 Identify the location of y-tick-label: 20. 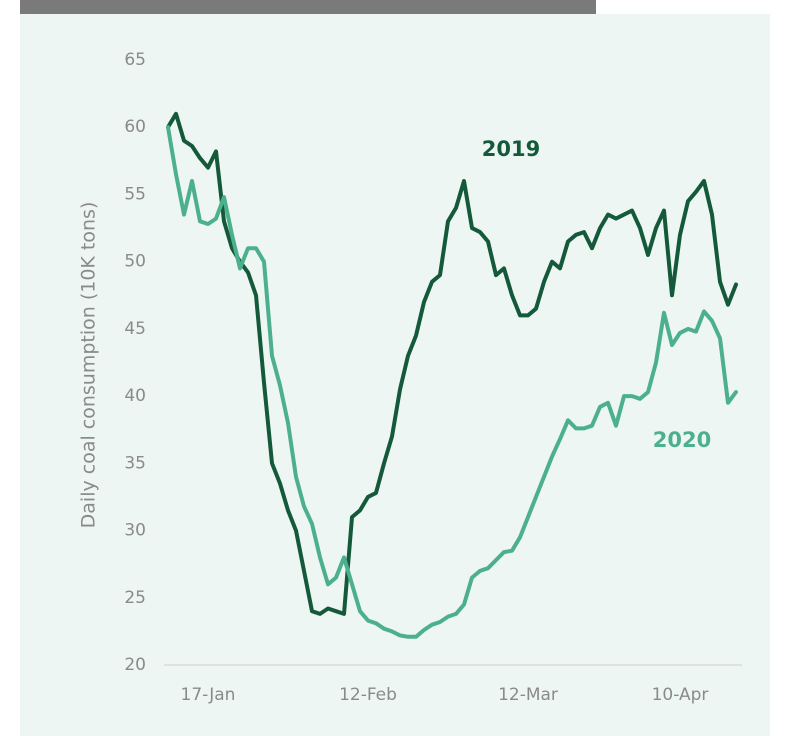
(135, 665).